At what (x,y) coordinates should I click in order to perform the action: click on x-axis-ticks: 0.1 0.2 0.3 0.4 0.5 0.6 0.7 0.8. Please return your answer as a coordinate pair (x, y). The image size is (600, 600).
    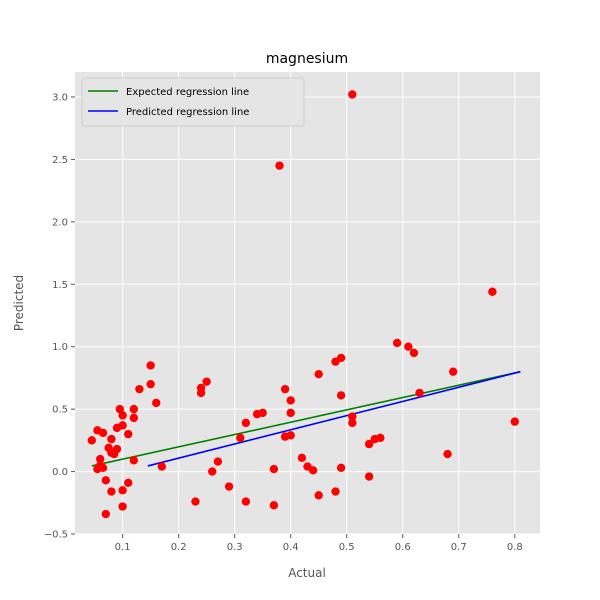
    Looking at the image, I should click on (319, 543).